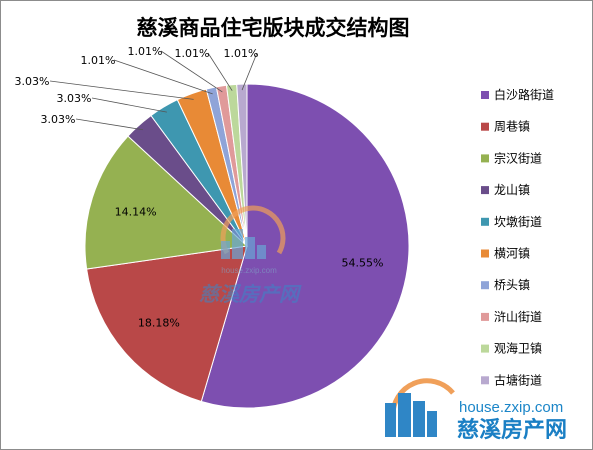 This screenshot has height=450, width=593. What do you see at coordinates (74, 98) in the screenshot?
I see `data-label-5: 3.03%` at bounding box center [74, 98].